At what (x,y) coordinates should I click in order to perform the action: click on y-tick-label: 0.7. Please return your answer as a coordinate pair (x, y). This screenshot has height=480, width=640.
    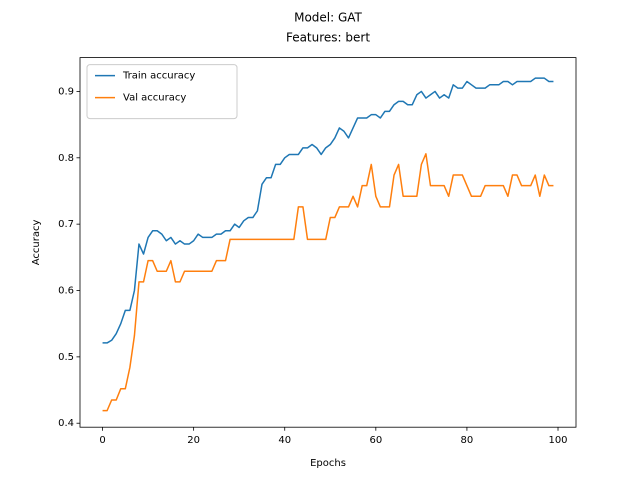
    Looking at the image, I should click on (66, 224).